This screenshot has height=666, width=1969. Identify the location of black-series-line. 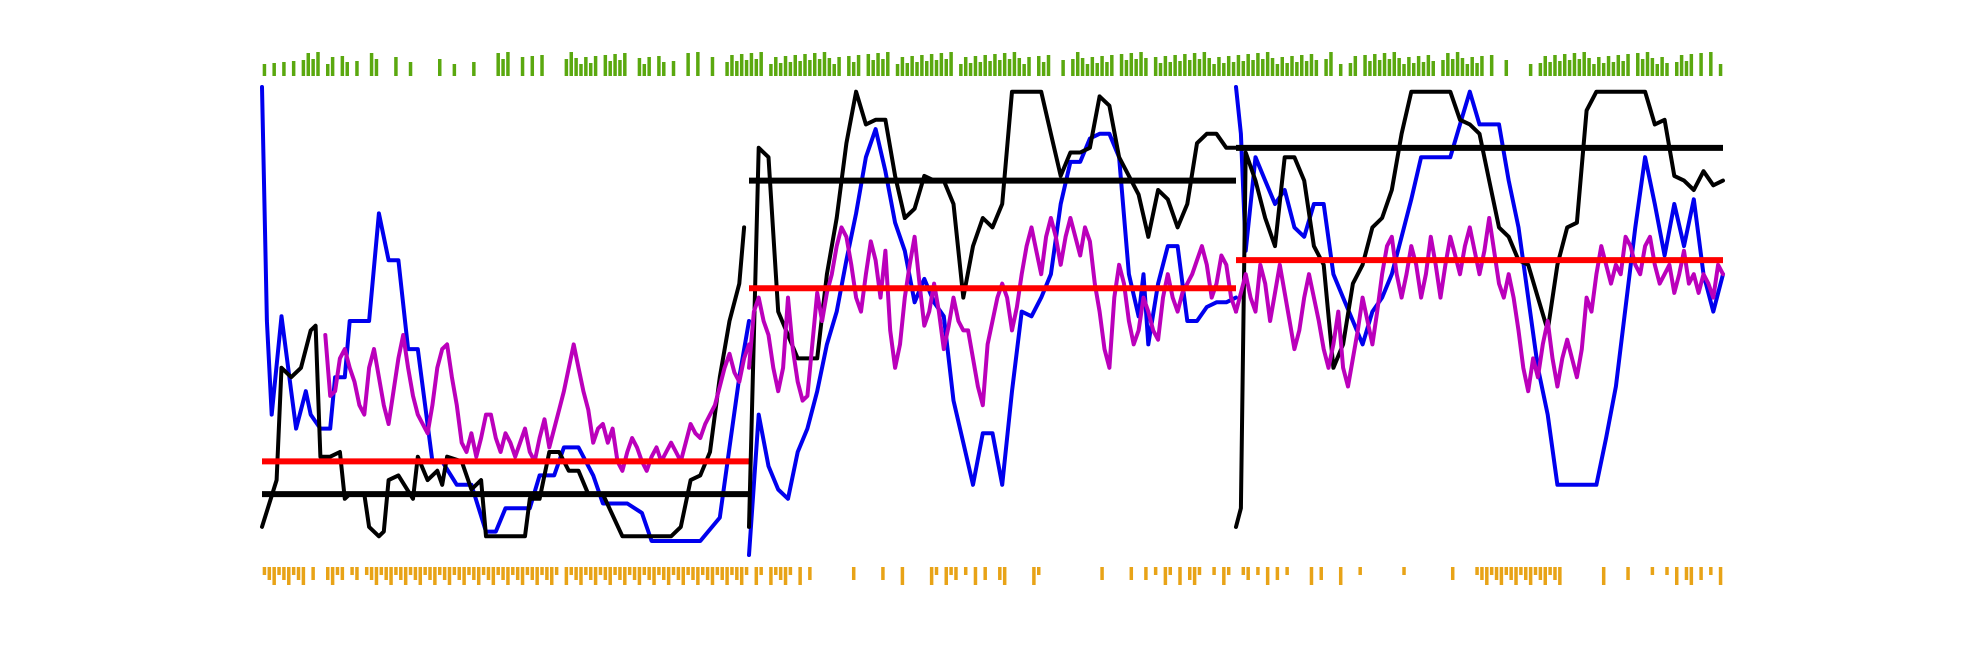
(503, 382).